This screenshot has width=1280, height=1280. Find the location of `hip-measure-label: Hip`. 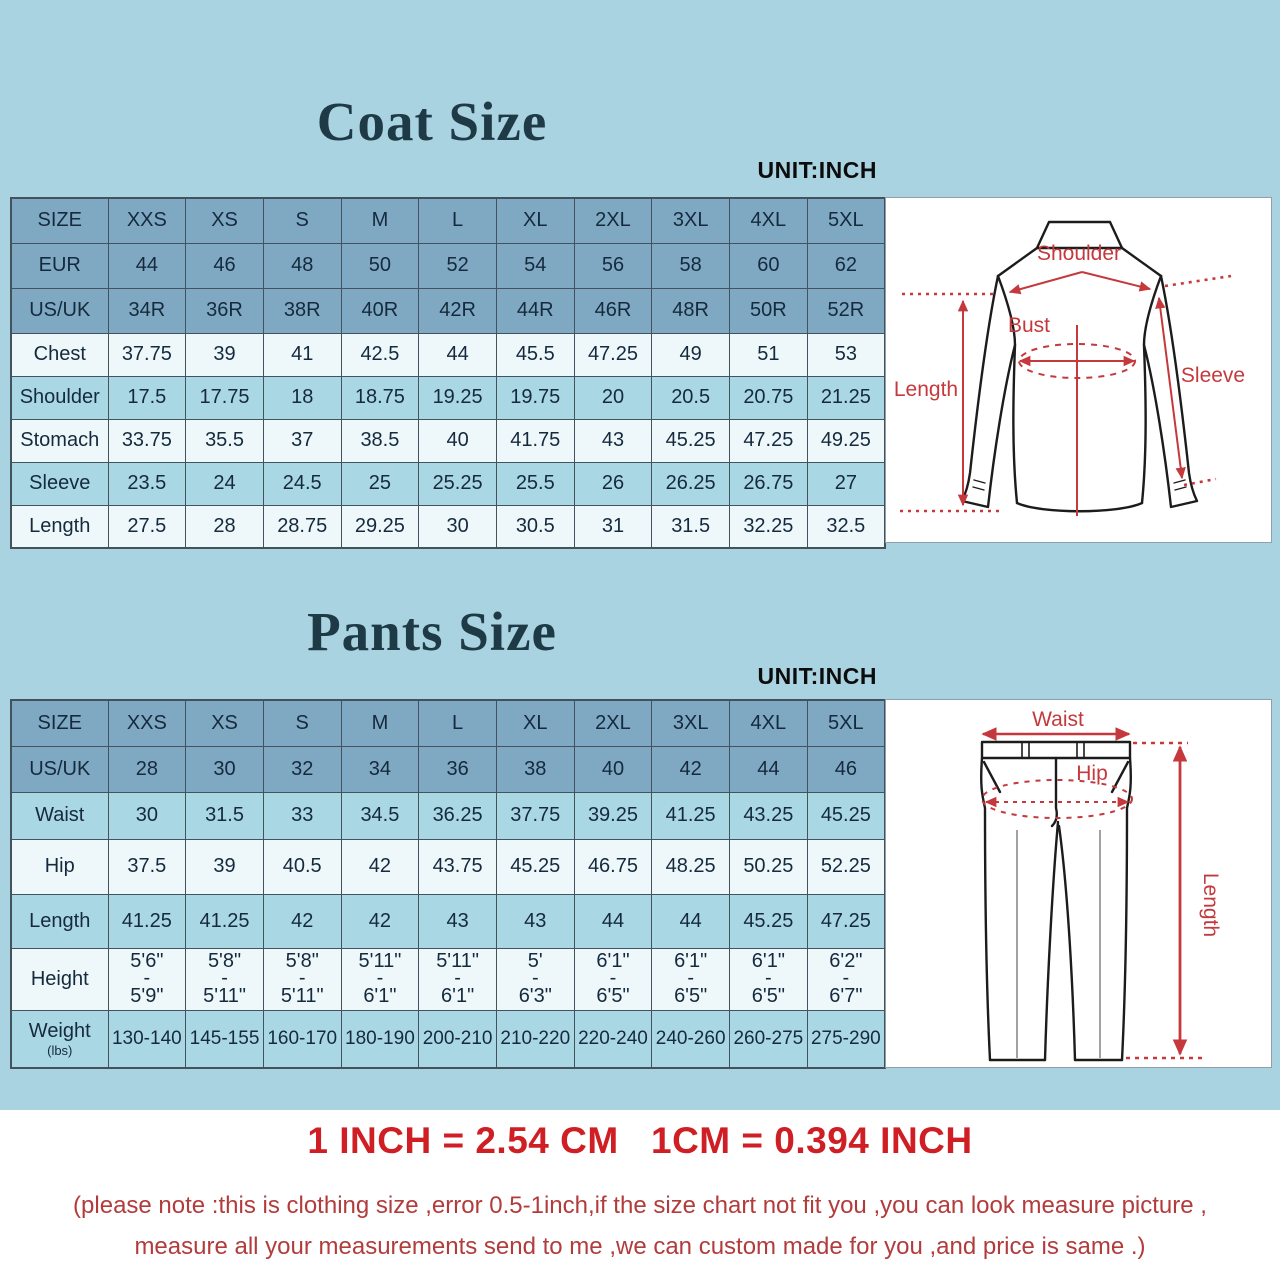

hip-measure-label: Hip is located at coordinates (1092, 773).